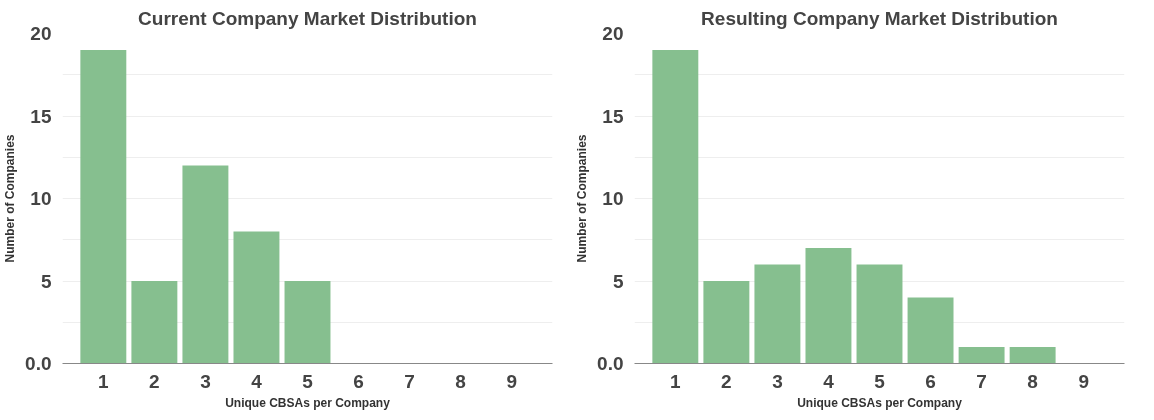 The image size is (1154, 420). Describe the element at coordinates (879, 18) in the screenshot. I see `chart-title: Resulting Company Market Distribution` at that location.